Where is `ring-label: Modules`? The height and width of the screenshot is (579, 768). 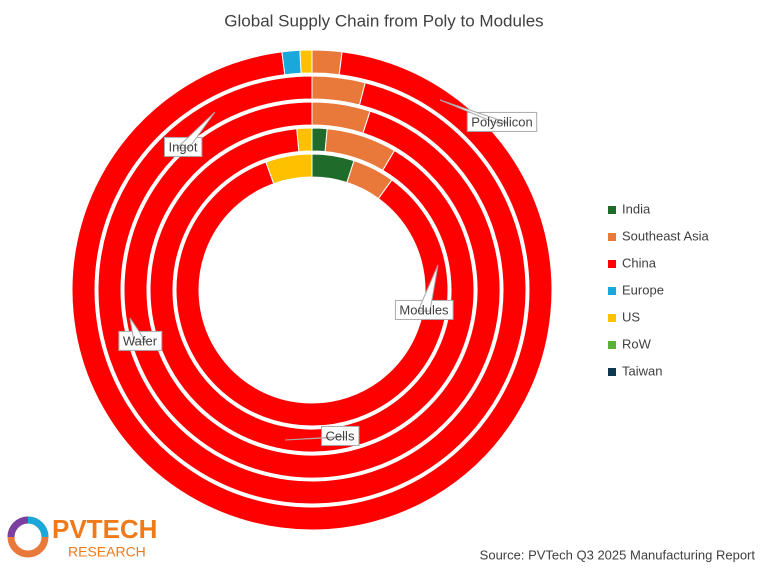 ring-label: Modules is located at coordinates (424, 309).